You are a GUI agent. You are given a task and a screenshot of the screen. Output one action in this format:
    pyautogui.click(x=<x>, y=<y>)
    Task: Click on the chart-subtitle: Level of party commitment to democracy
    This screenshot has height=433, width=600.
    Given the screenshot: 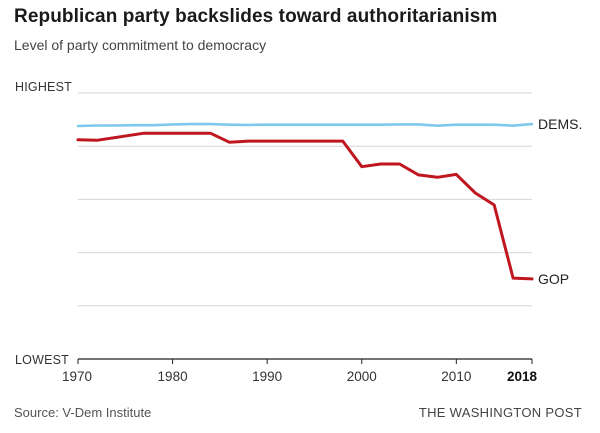 What is the action you would take?
    pyautogui.click(x=140, y=45)
    